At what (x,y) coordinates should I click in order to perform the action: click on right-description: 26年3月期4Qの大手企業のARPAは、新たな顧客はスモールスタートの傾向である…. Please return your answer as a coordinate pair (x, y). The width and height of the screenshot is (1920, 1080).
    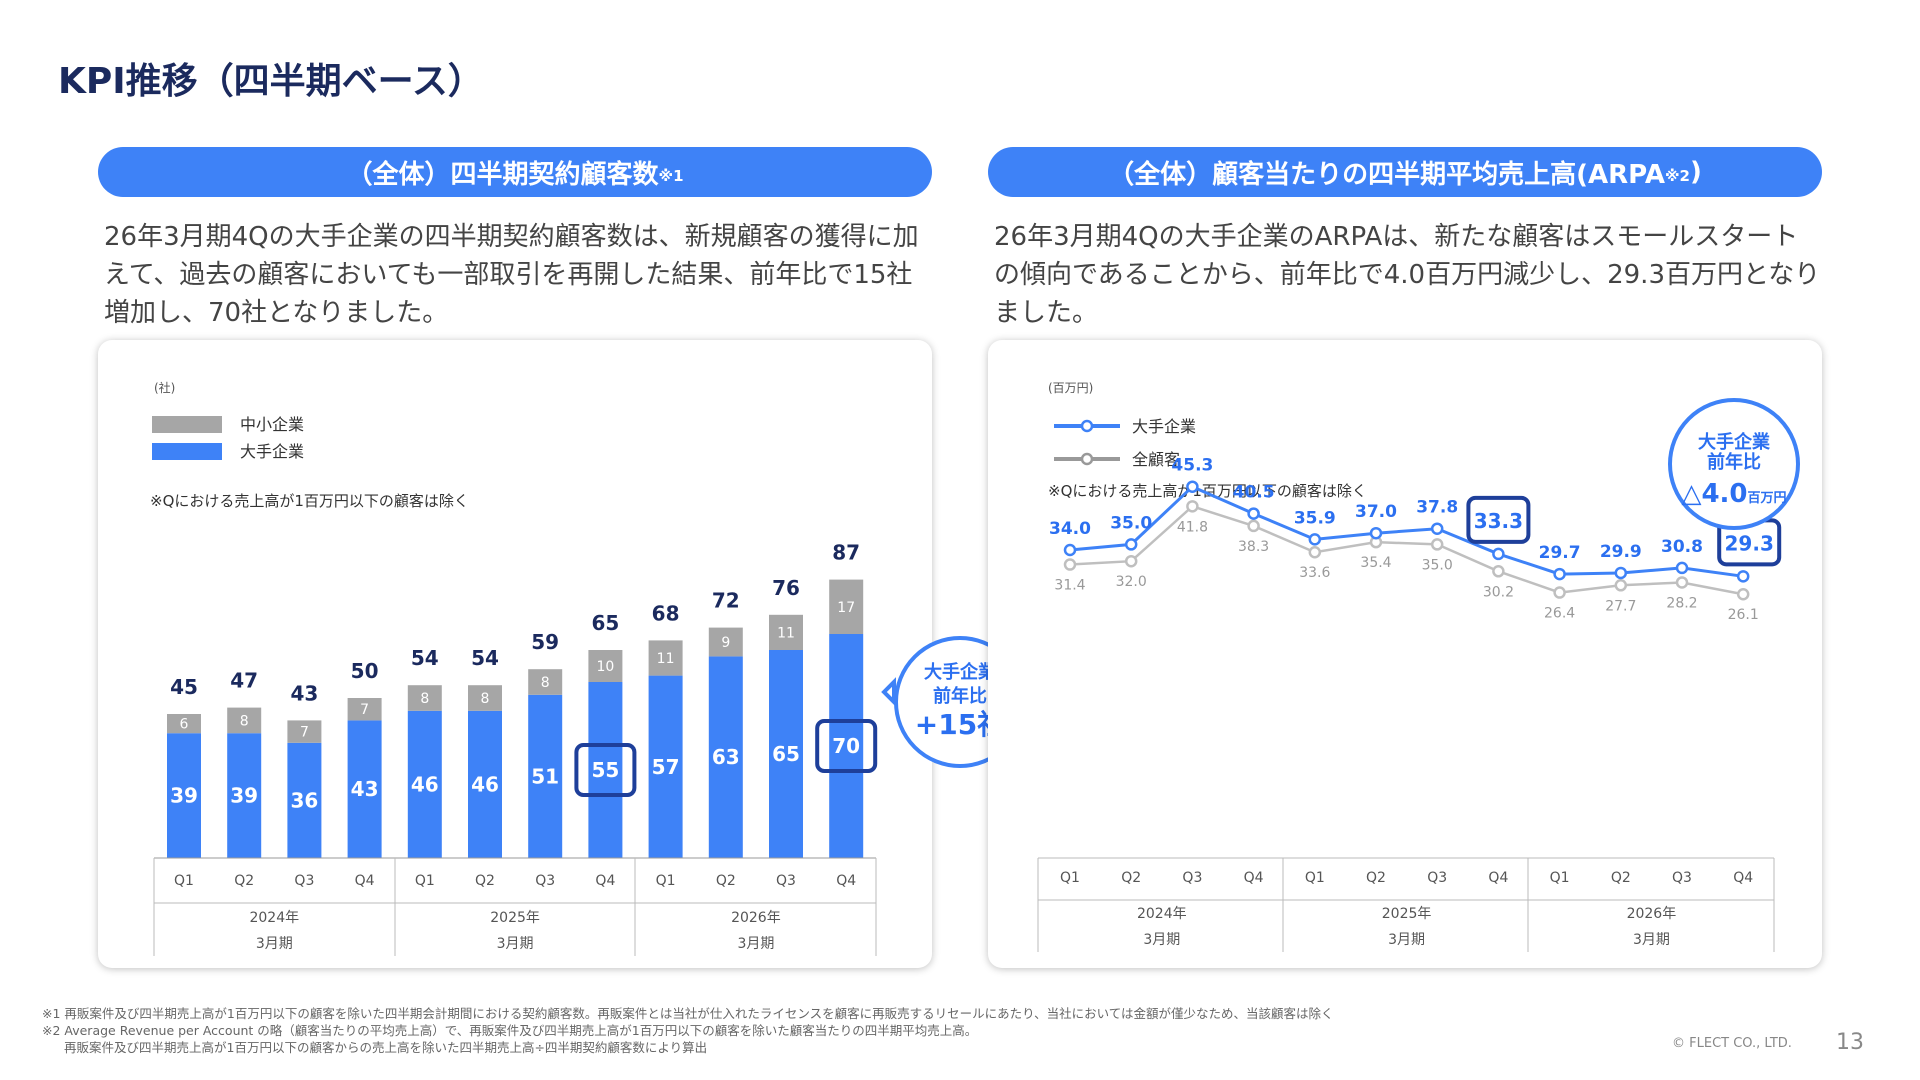
    Looking at the image, I should click on (1407, 275).